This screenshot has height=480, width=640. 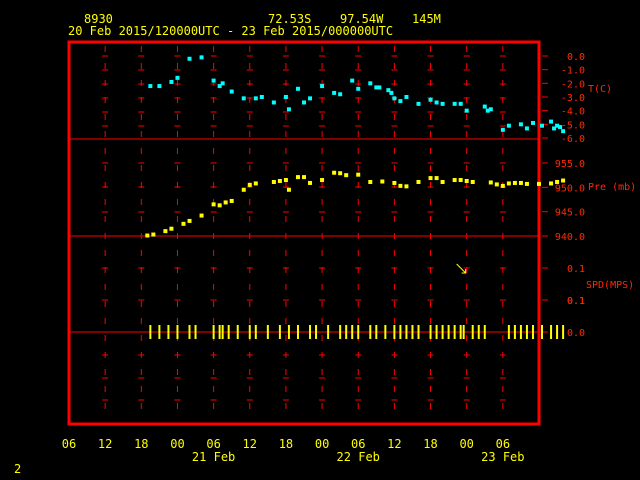 I want to click on elevation: 145M, so click(x=426, y=19).